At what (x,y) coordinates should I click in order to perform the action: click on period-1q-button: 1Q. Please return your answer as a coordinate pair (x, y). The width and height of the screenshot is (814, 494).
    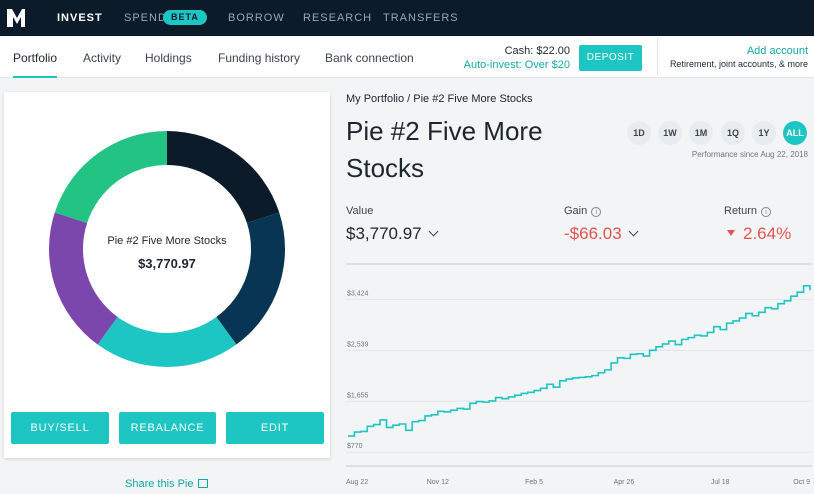
    Looking at the image, I should click on (733, 133).